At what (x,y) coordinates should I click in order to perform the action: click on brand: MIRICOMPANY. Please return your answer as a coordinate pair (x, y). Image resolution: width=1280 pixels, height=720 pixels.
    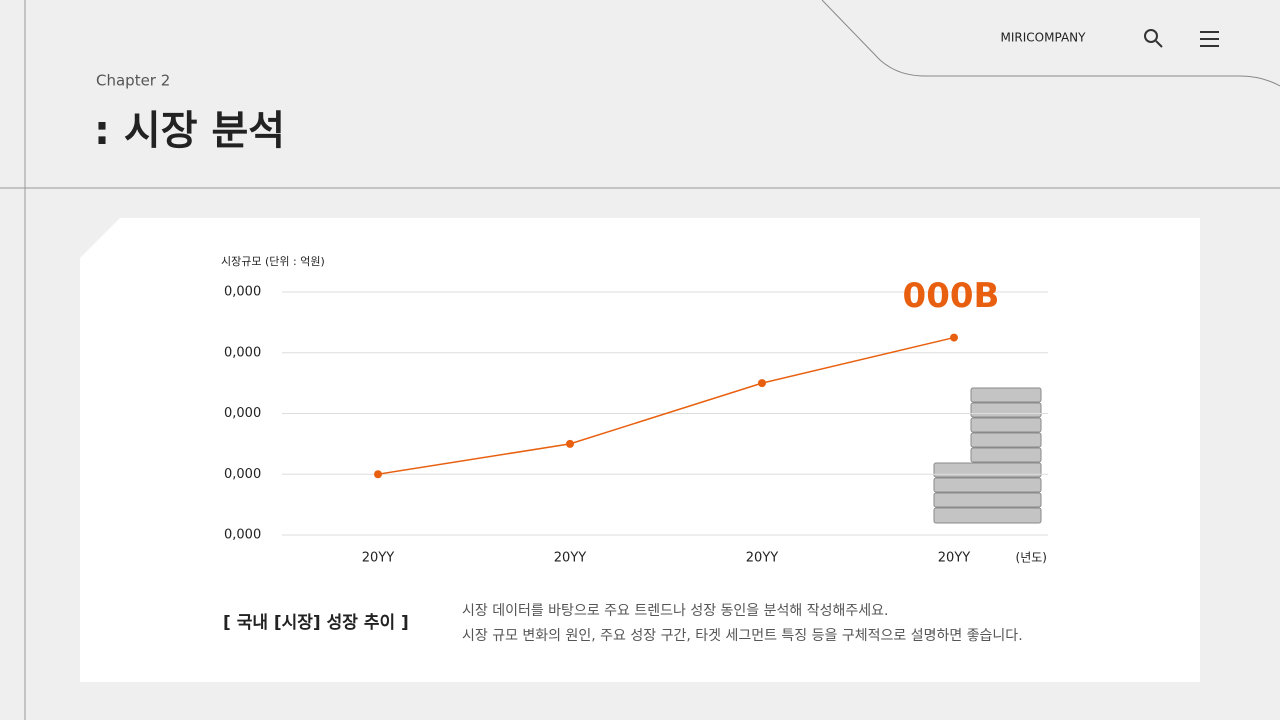
    Looking at the image, I should click on (1044, 38).